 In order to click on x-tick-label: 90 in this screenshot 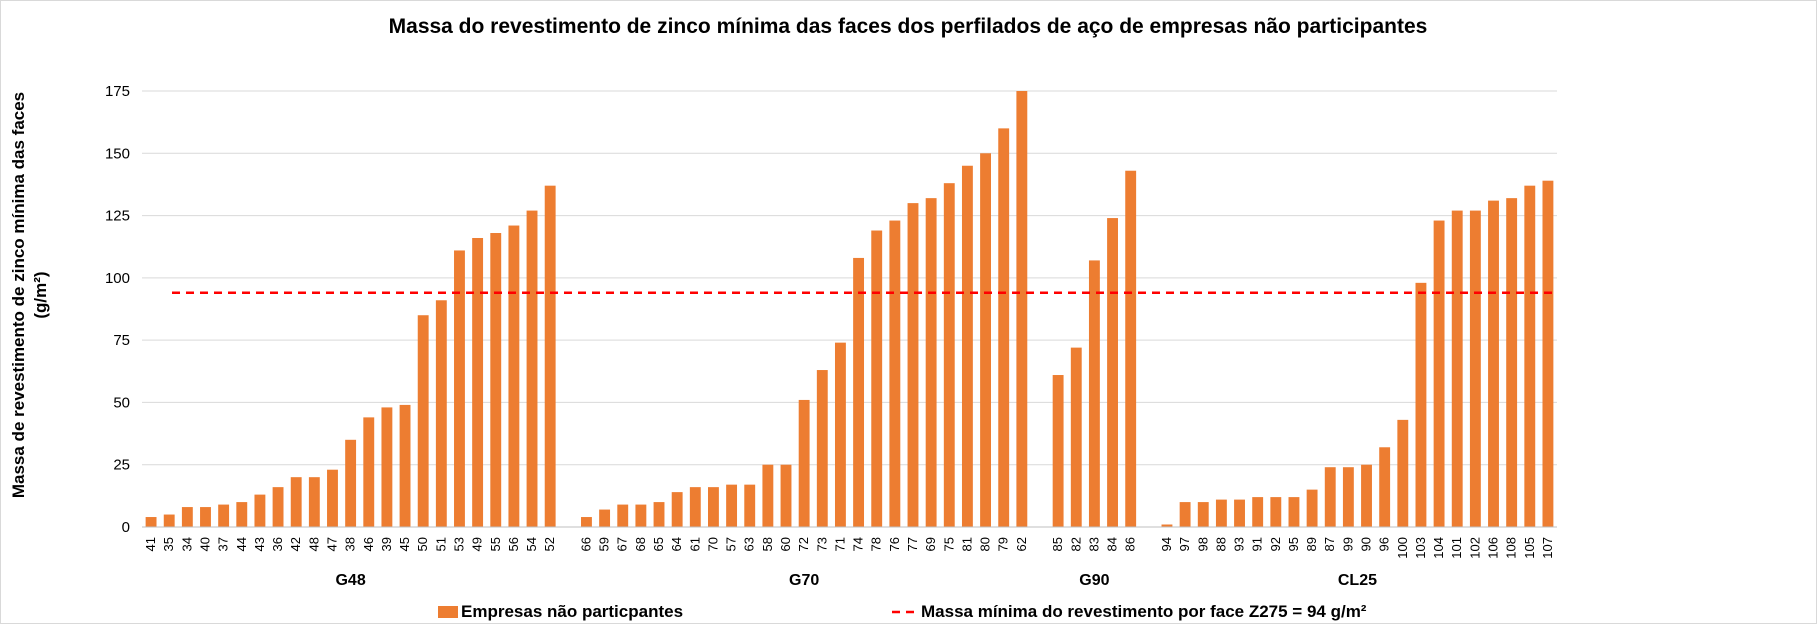, I will do `click(1366, 544)`.